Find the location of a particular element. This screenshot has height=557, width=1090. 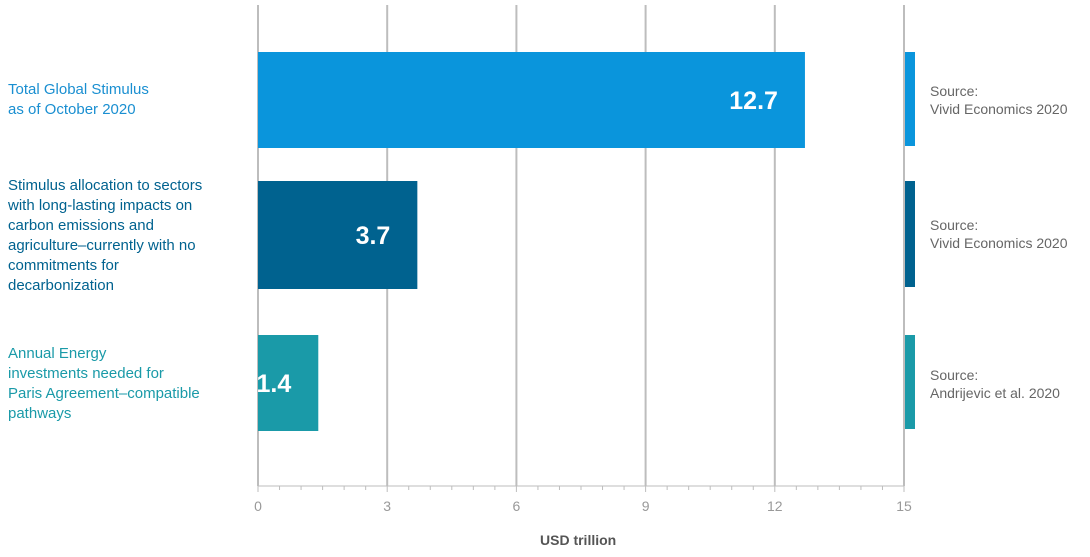

bar-value-label-3: 1.4 is located at coordinates (274, 384).